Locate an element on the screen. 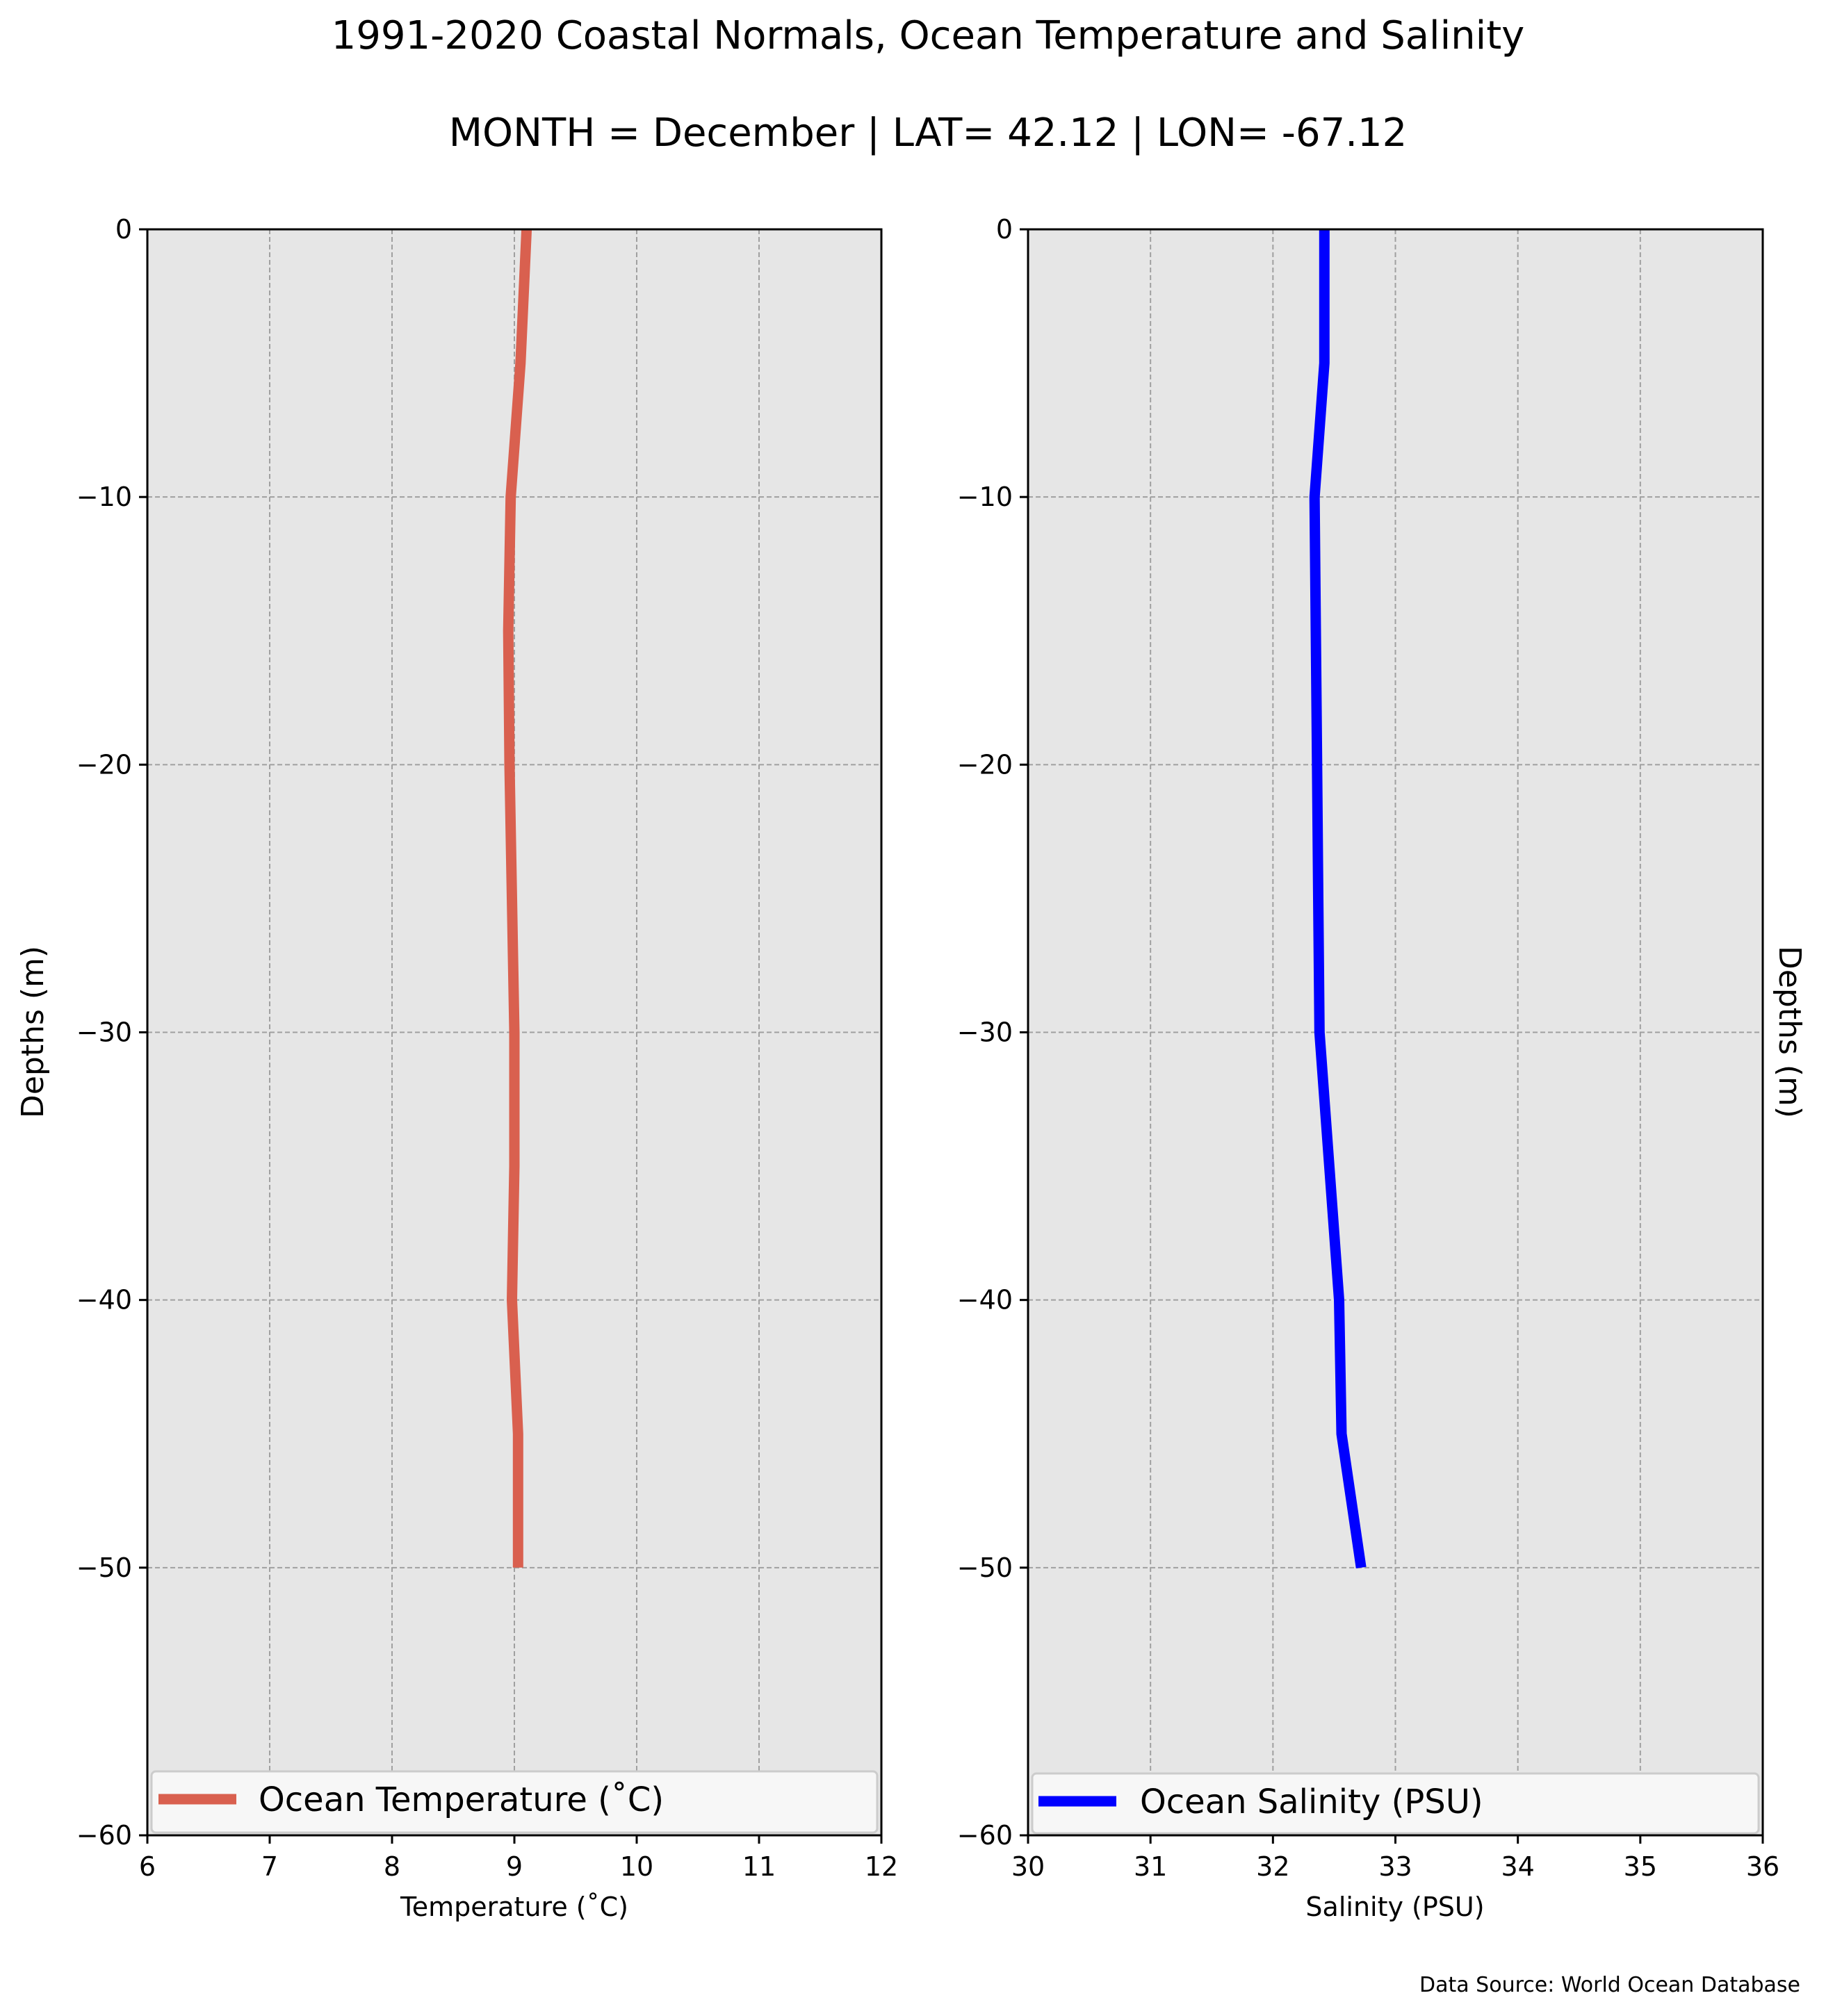  temperature-series-line is located at coordinates (517, 899).